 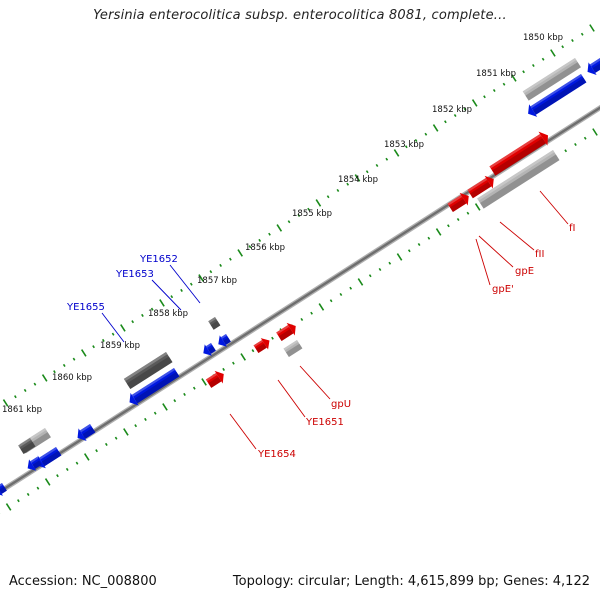 What do you see at coordinates (209, 349) in the screenshot?
I see `gene-blue-1858b` at bounding box center [209, 349].